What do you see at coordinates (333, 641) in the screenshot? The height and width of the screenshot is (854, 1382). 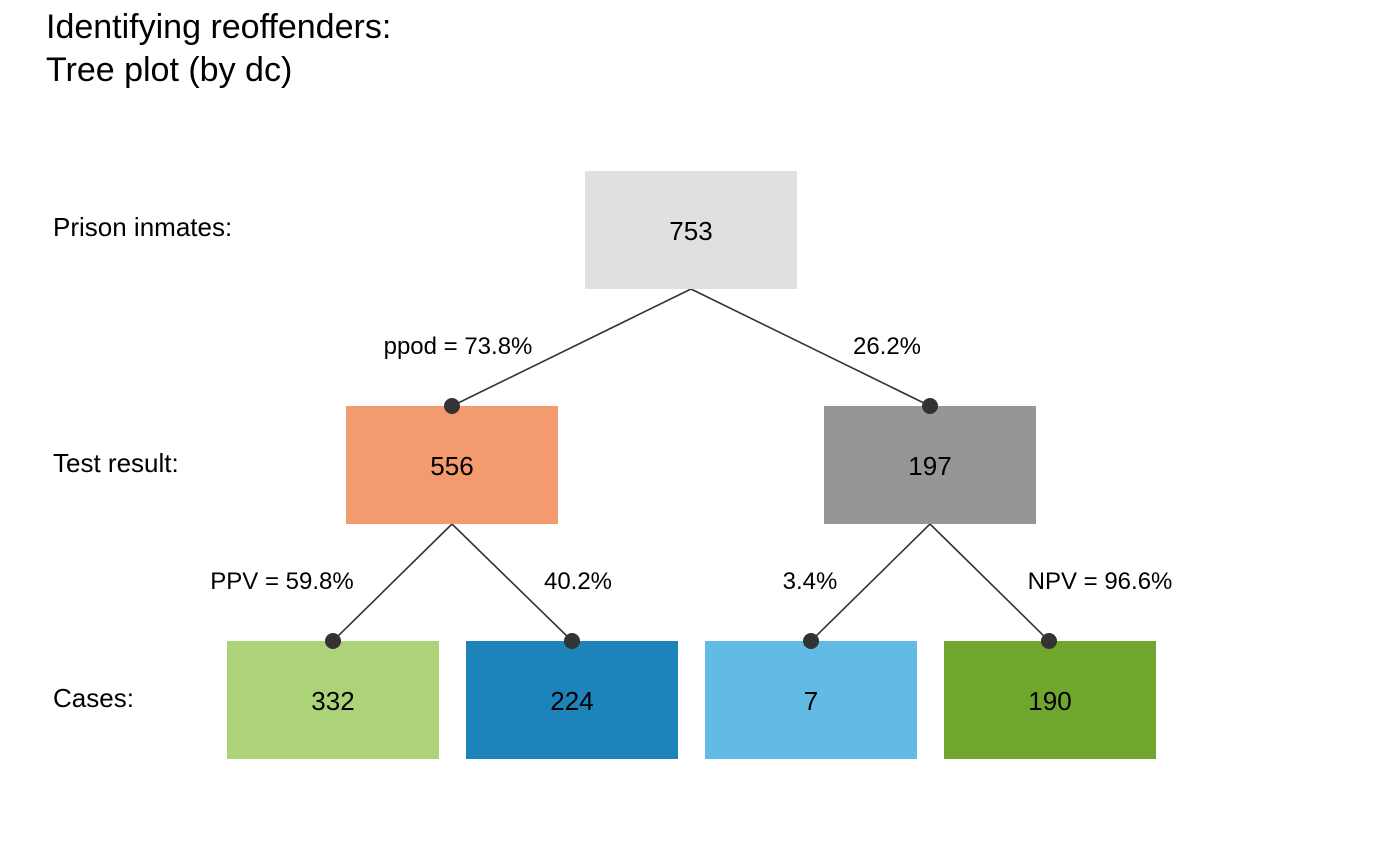 I see `connector-dot-hit` at bounding box center [333, 641].